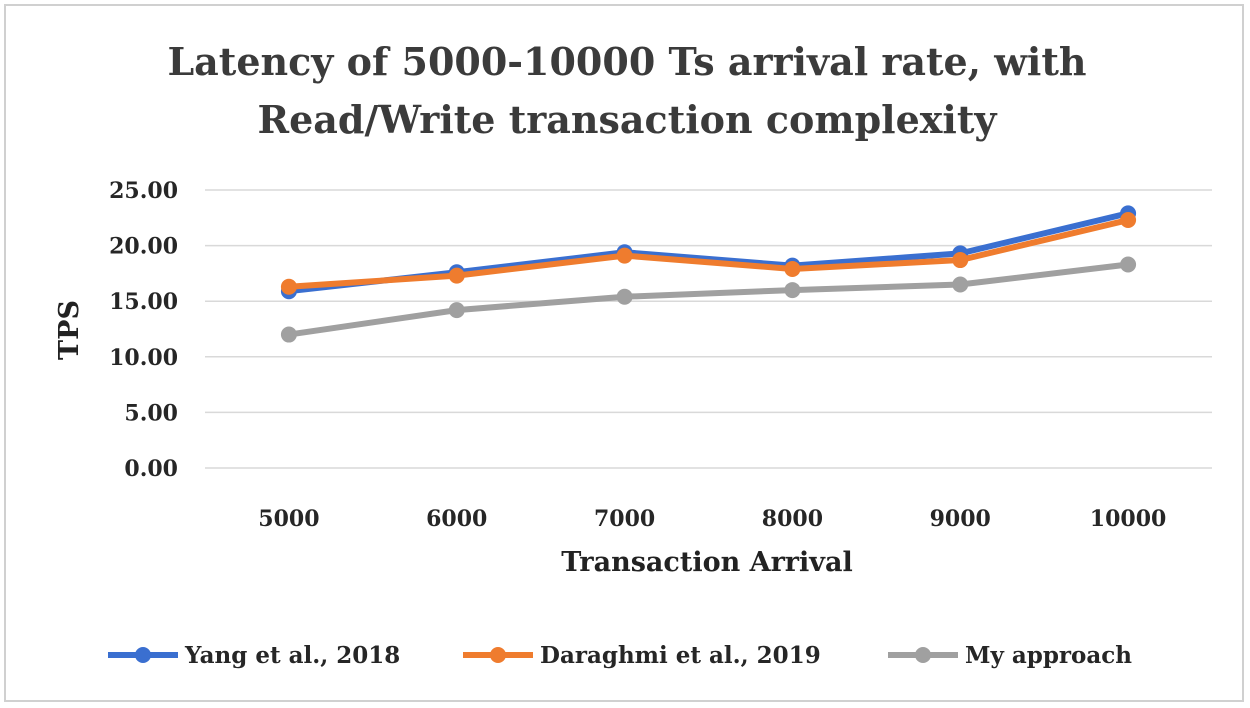 This screenshot has width=1250, height=708. Describe the element at coordinates (143, 247) in the screenshot. I see `y-tick-label: 20.00` at that location.